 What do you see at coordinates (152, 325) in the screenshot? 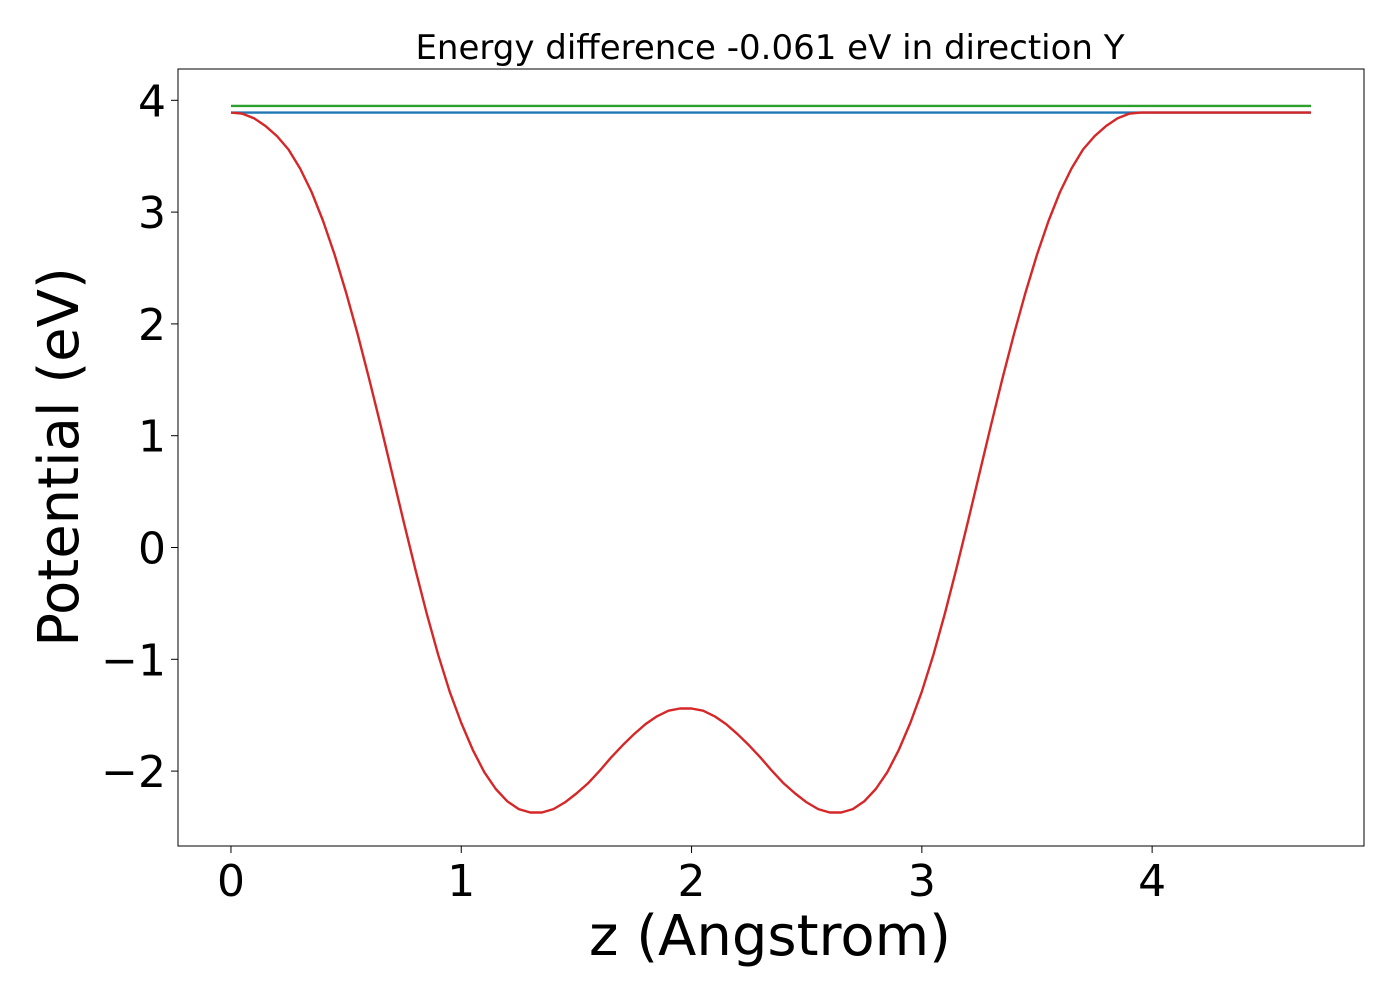
I see `y-tick-label: 2` at bounding box center [152, 325].